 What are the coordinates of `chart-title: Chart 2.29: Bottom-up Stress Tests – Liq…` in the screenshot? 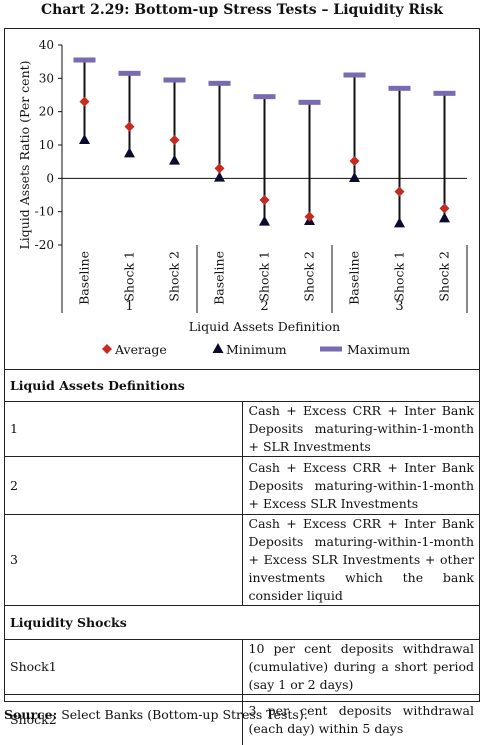 It's located at (242, 10).